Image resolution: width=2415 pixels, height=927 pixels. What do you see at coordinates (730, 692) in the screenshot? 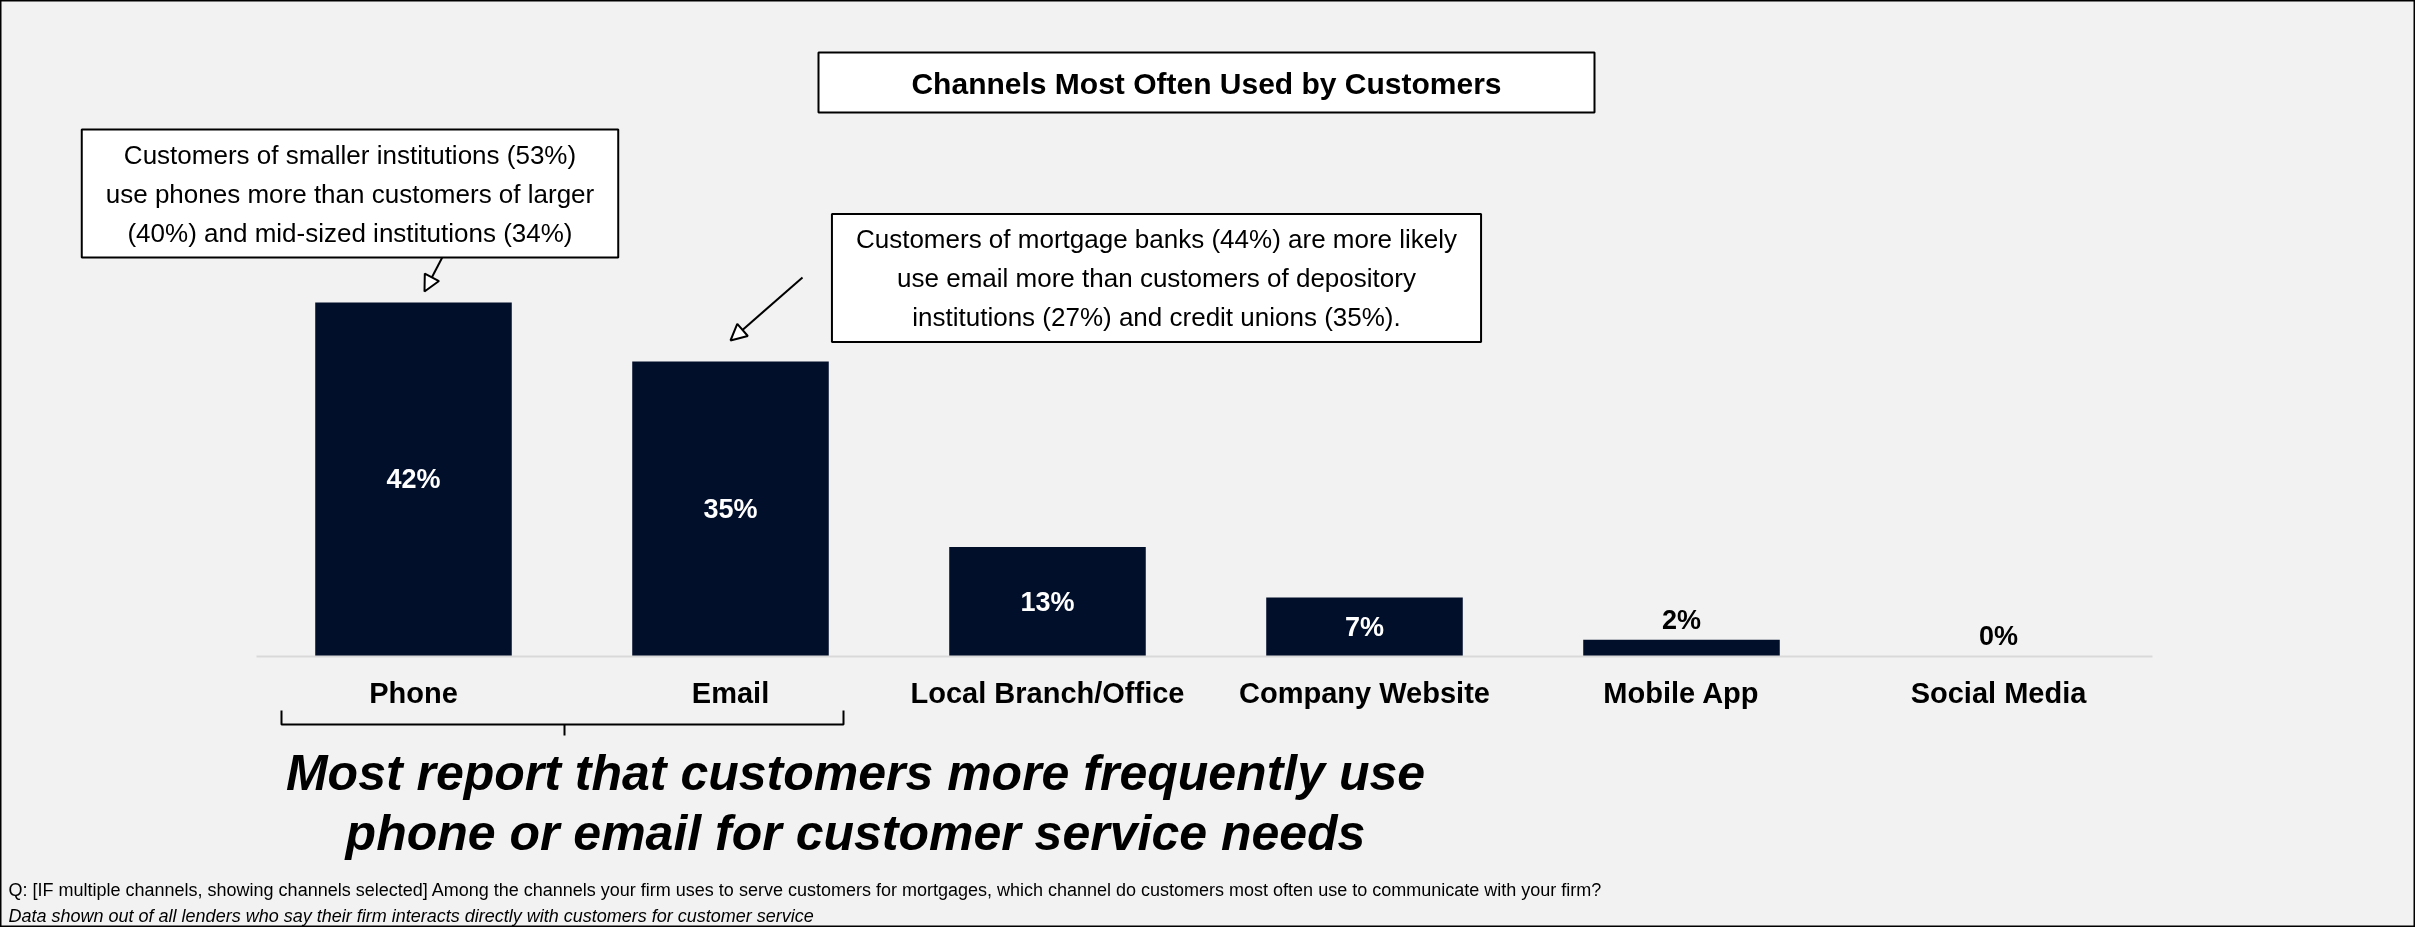
I see `x-tick-label: Email` at bounding box center [730, 692].